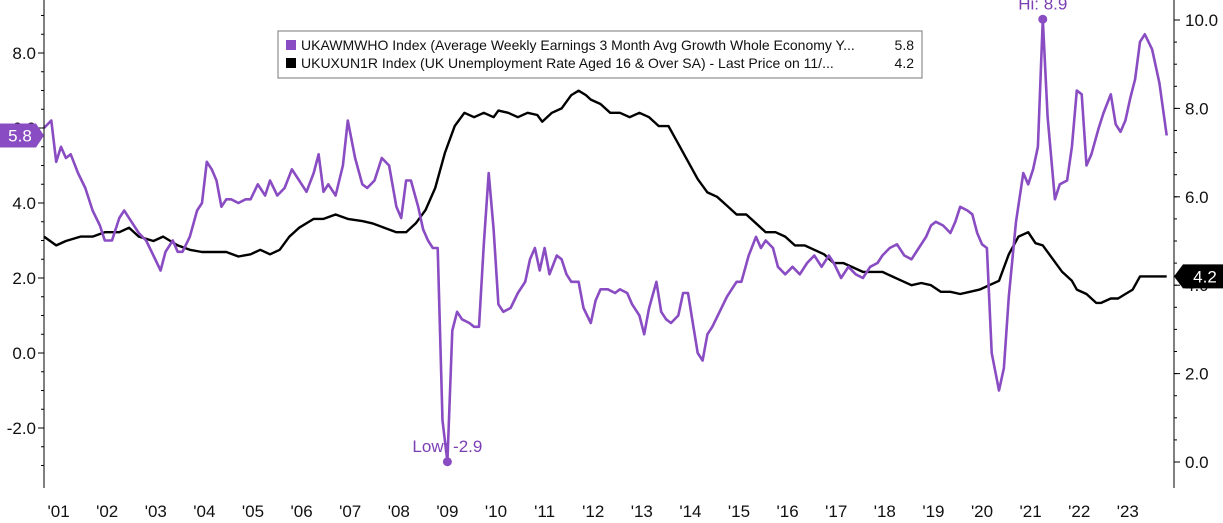 The image size is (1223, 523). I want to click on legend-swatch-unemployment, so click(291, 63).